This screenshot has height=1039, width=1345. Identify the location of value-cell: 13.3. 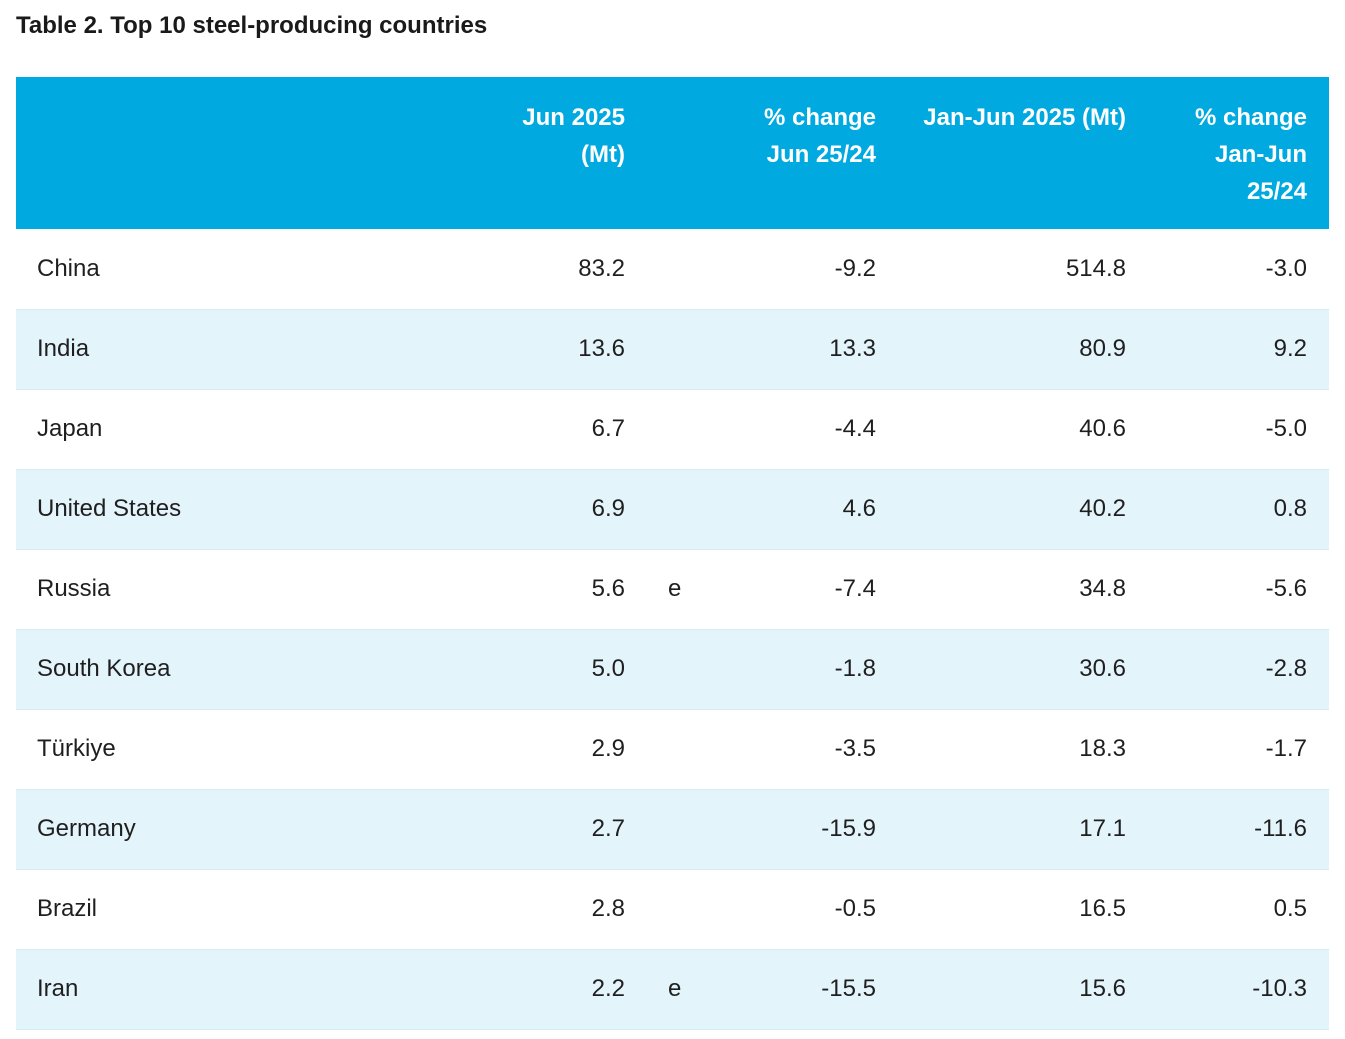
(798, 349).